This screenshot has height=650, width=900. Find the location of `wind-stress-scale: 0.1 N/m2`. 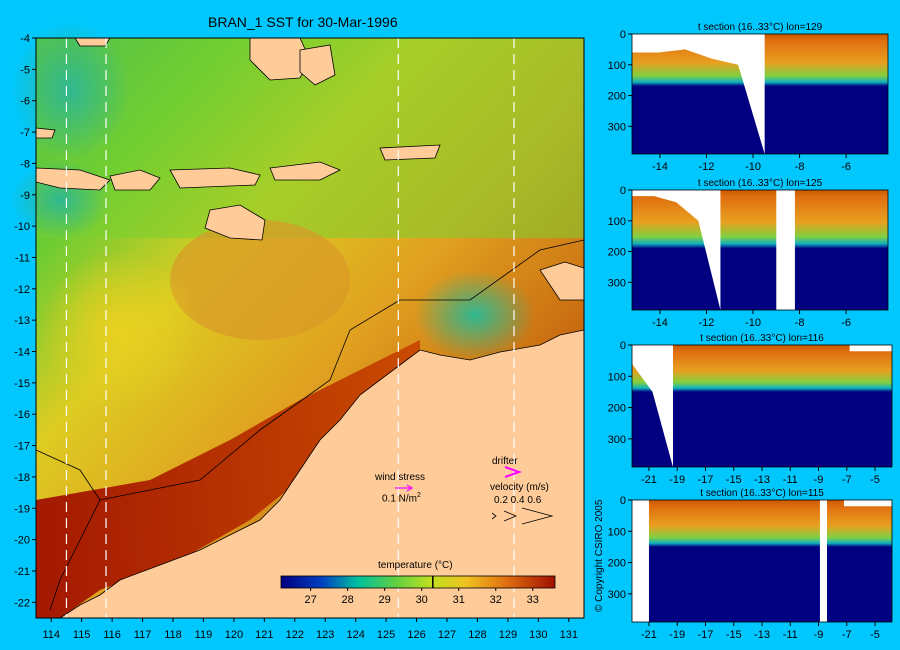

wind-stress-scale: 0.1 N/m2 is located at coordinates (401, 498).